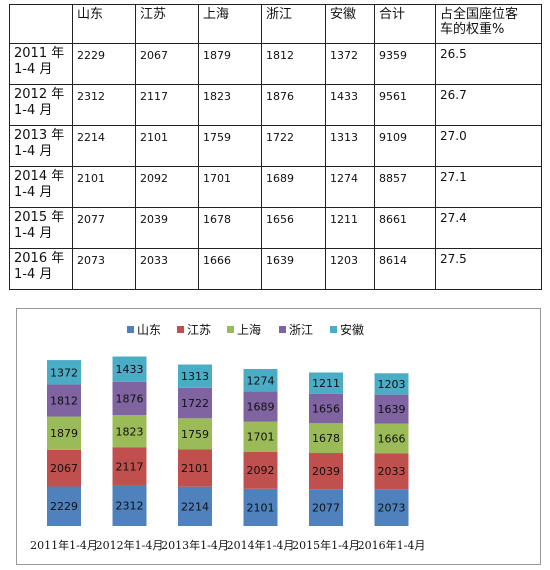  What do you see at coordinates (350, 269) in the screenshot?
I see `value-cell: 1203` at bounding box center [350, 269].